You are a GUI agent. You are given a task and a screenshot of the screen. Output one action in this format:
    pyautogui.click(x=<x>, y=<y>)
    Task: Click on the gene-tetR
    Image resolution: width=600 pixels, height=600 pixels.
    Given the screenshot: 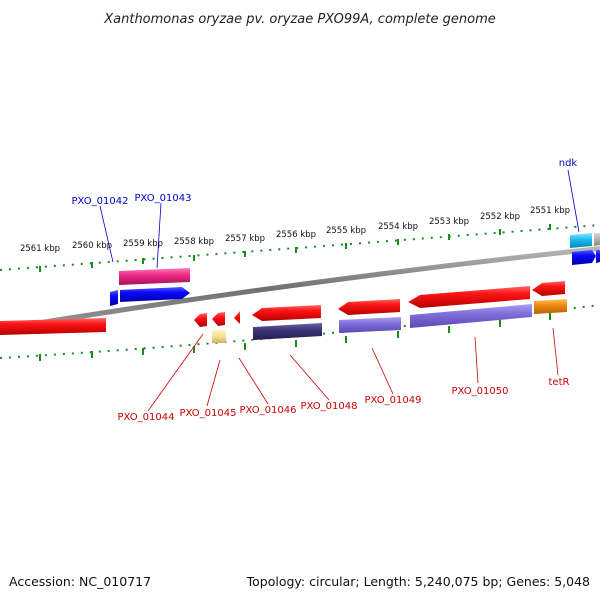 What is the action you would take?
    pyautogui.click(x=548, y=288)
    